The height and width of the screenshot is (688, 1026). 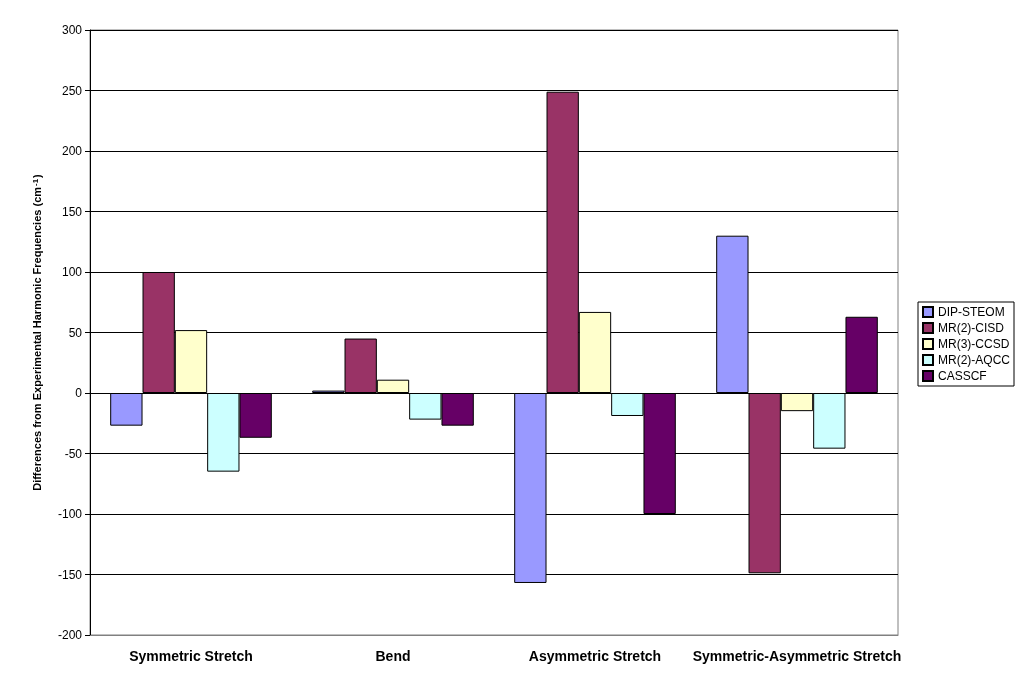 What do you see at coordinates (962, 376) in the screenshot?
I see `legend-label: CASSCF` at bounding box center [962, 376].